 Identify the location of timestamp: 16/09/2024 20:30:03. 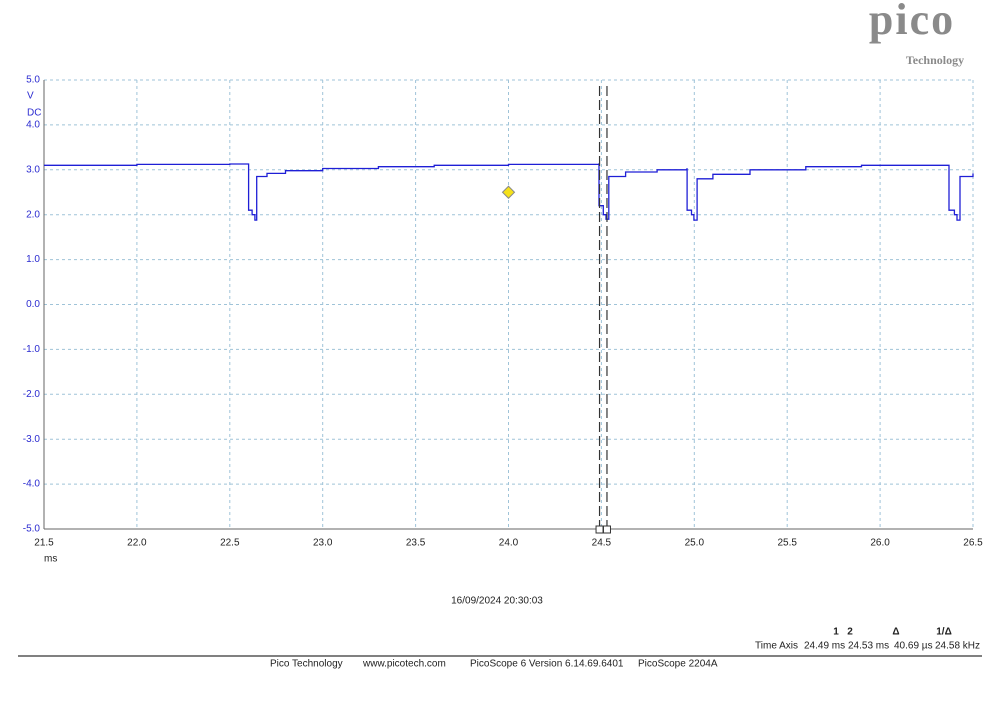
(497, 601).